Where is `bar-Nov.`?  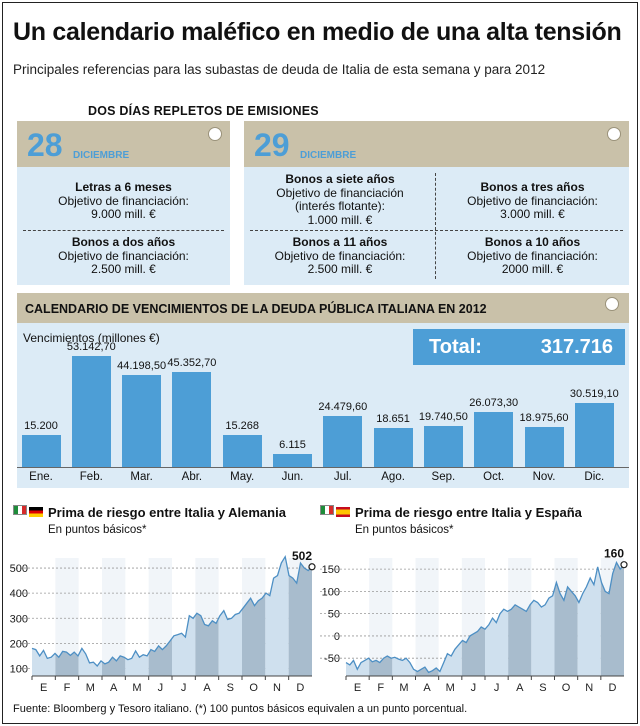
bar-Nov. is located at coordinates (544, 447).